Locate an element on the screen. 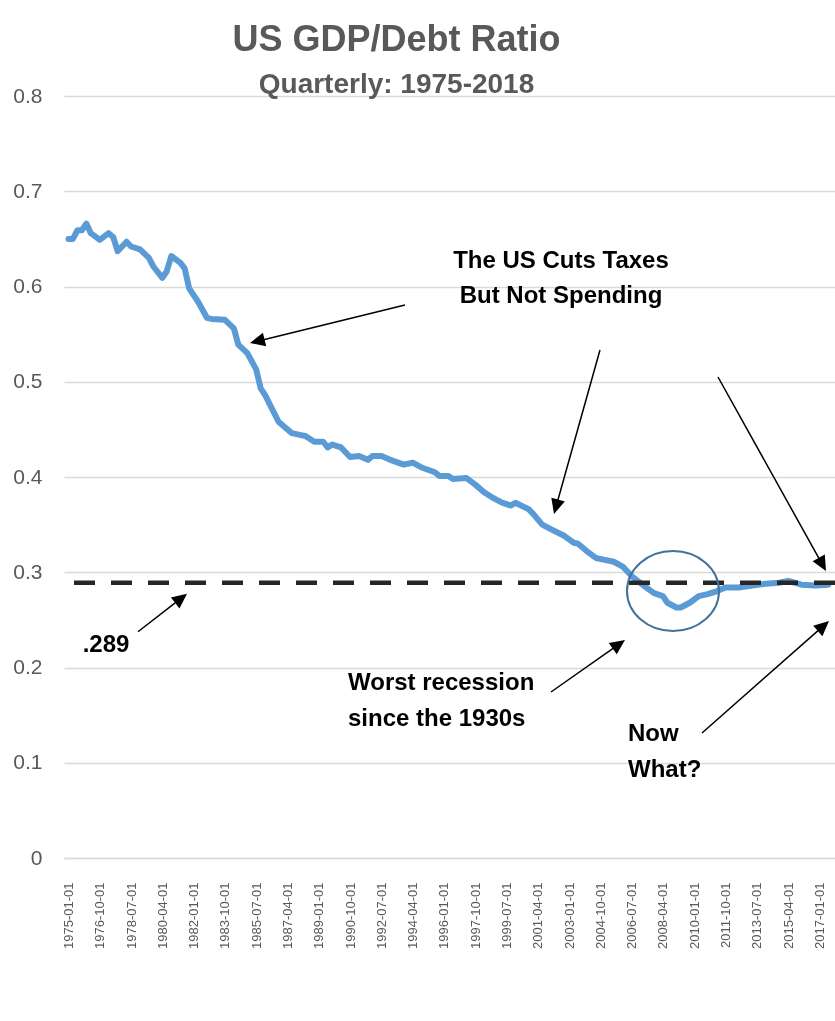  x-tick-label: 1978-07-01 is located at coordinates (131, 915).